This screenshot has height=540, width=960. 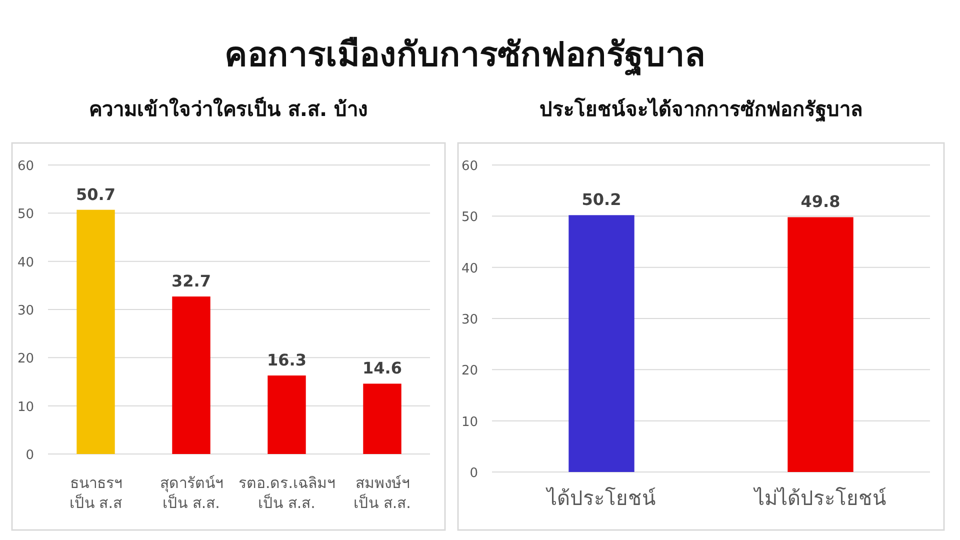 What do you see at coordinates (820, 202) in the screenshot?
I see `data-label: 49.8` at bounding box center [820, 202].